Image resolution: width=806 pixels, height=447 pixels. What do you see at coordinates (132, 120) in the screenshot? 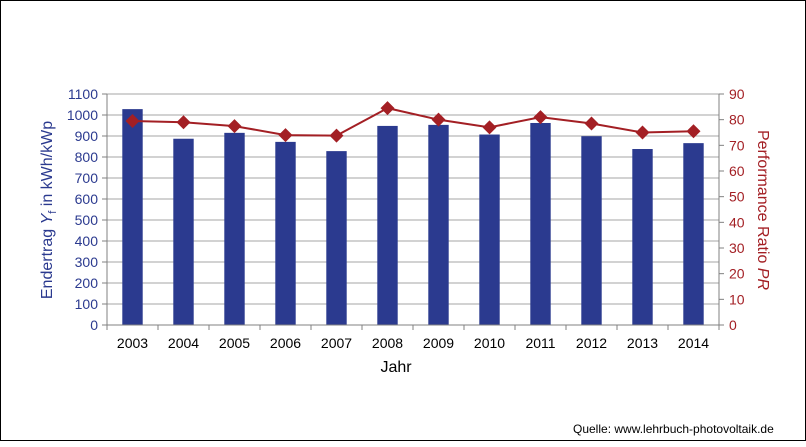
I see `pr-marker-2003` at bounding box center [132, 120].